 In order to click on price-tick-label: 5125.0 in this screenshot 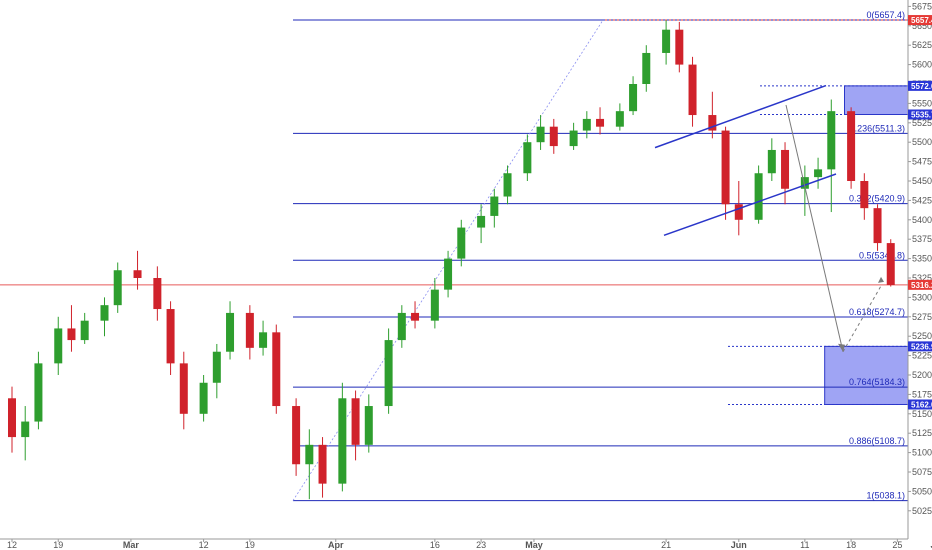, I will do `click(922, 433)`.